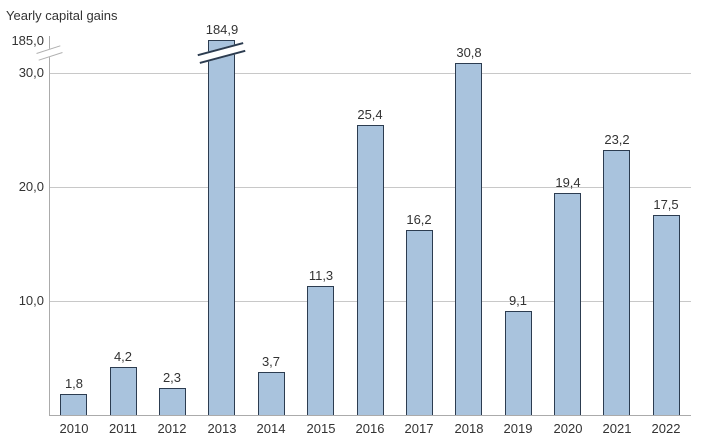 Image resolution: width=704 pixels, height=444 pixels. Describe the element at coordinates (27, 40) in the screenshot. I see `y-tick-label-185: 185,0` at that location.